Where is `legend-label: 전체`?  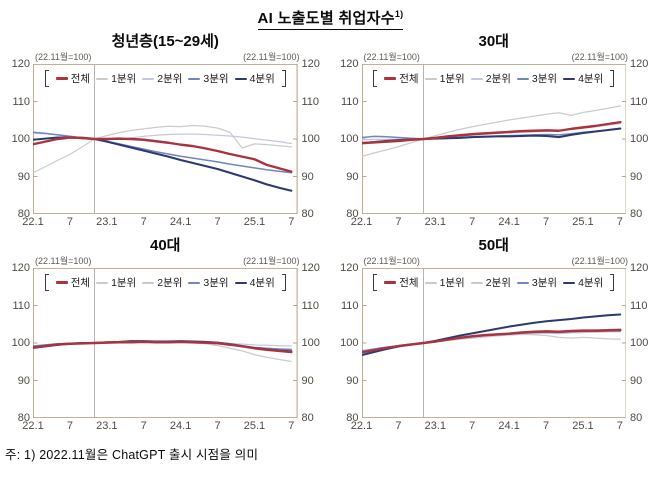 legend-label: 전체 is located at coordinates (409, 282).